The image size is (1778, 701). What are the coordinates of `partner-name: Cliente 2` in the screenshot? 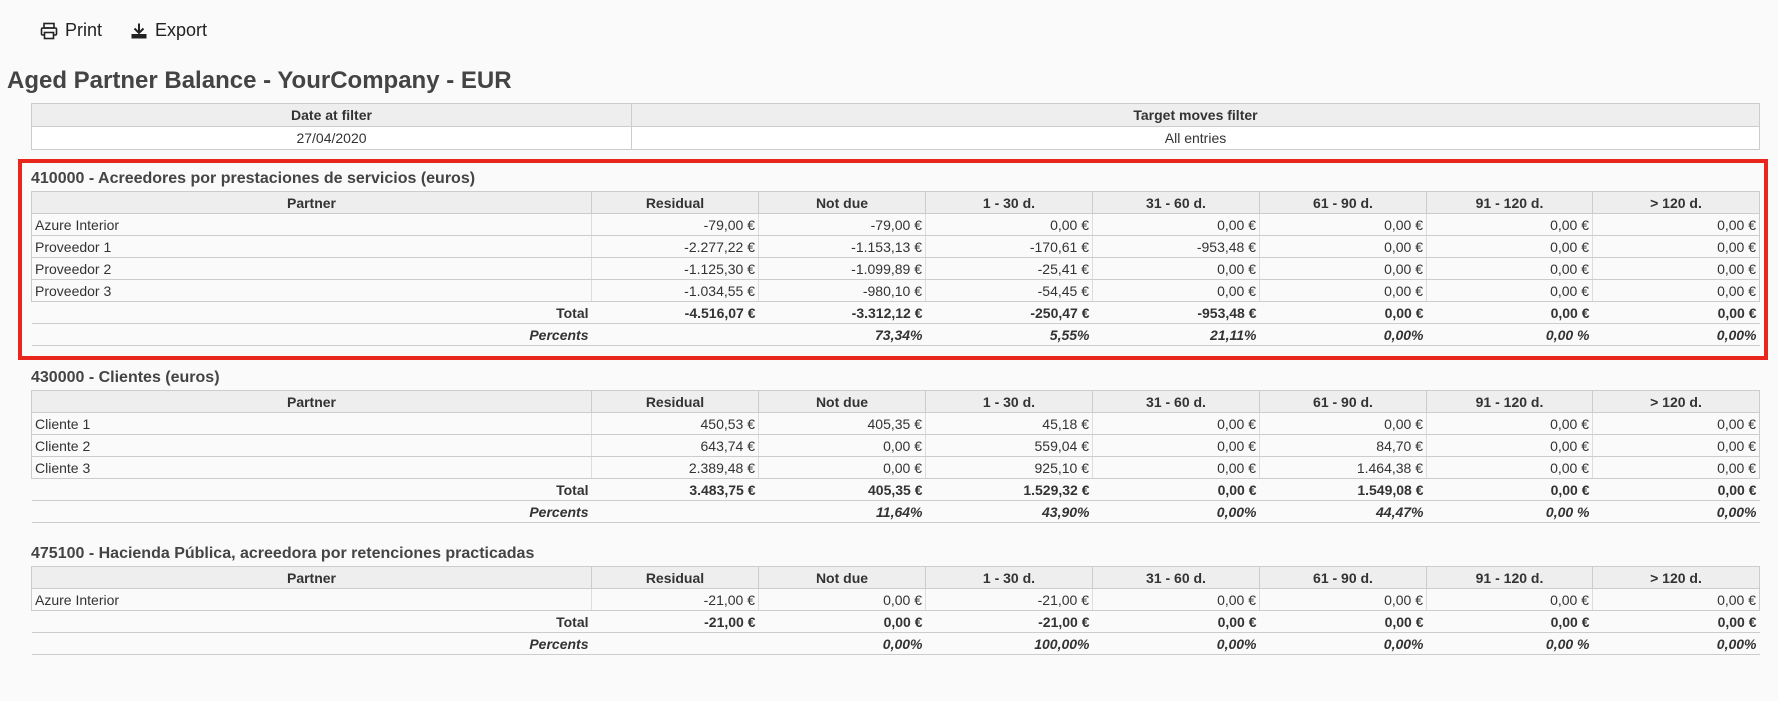 It's located at (311, 445).